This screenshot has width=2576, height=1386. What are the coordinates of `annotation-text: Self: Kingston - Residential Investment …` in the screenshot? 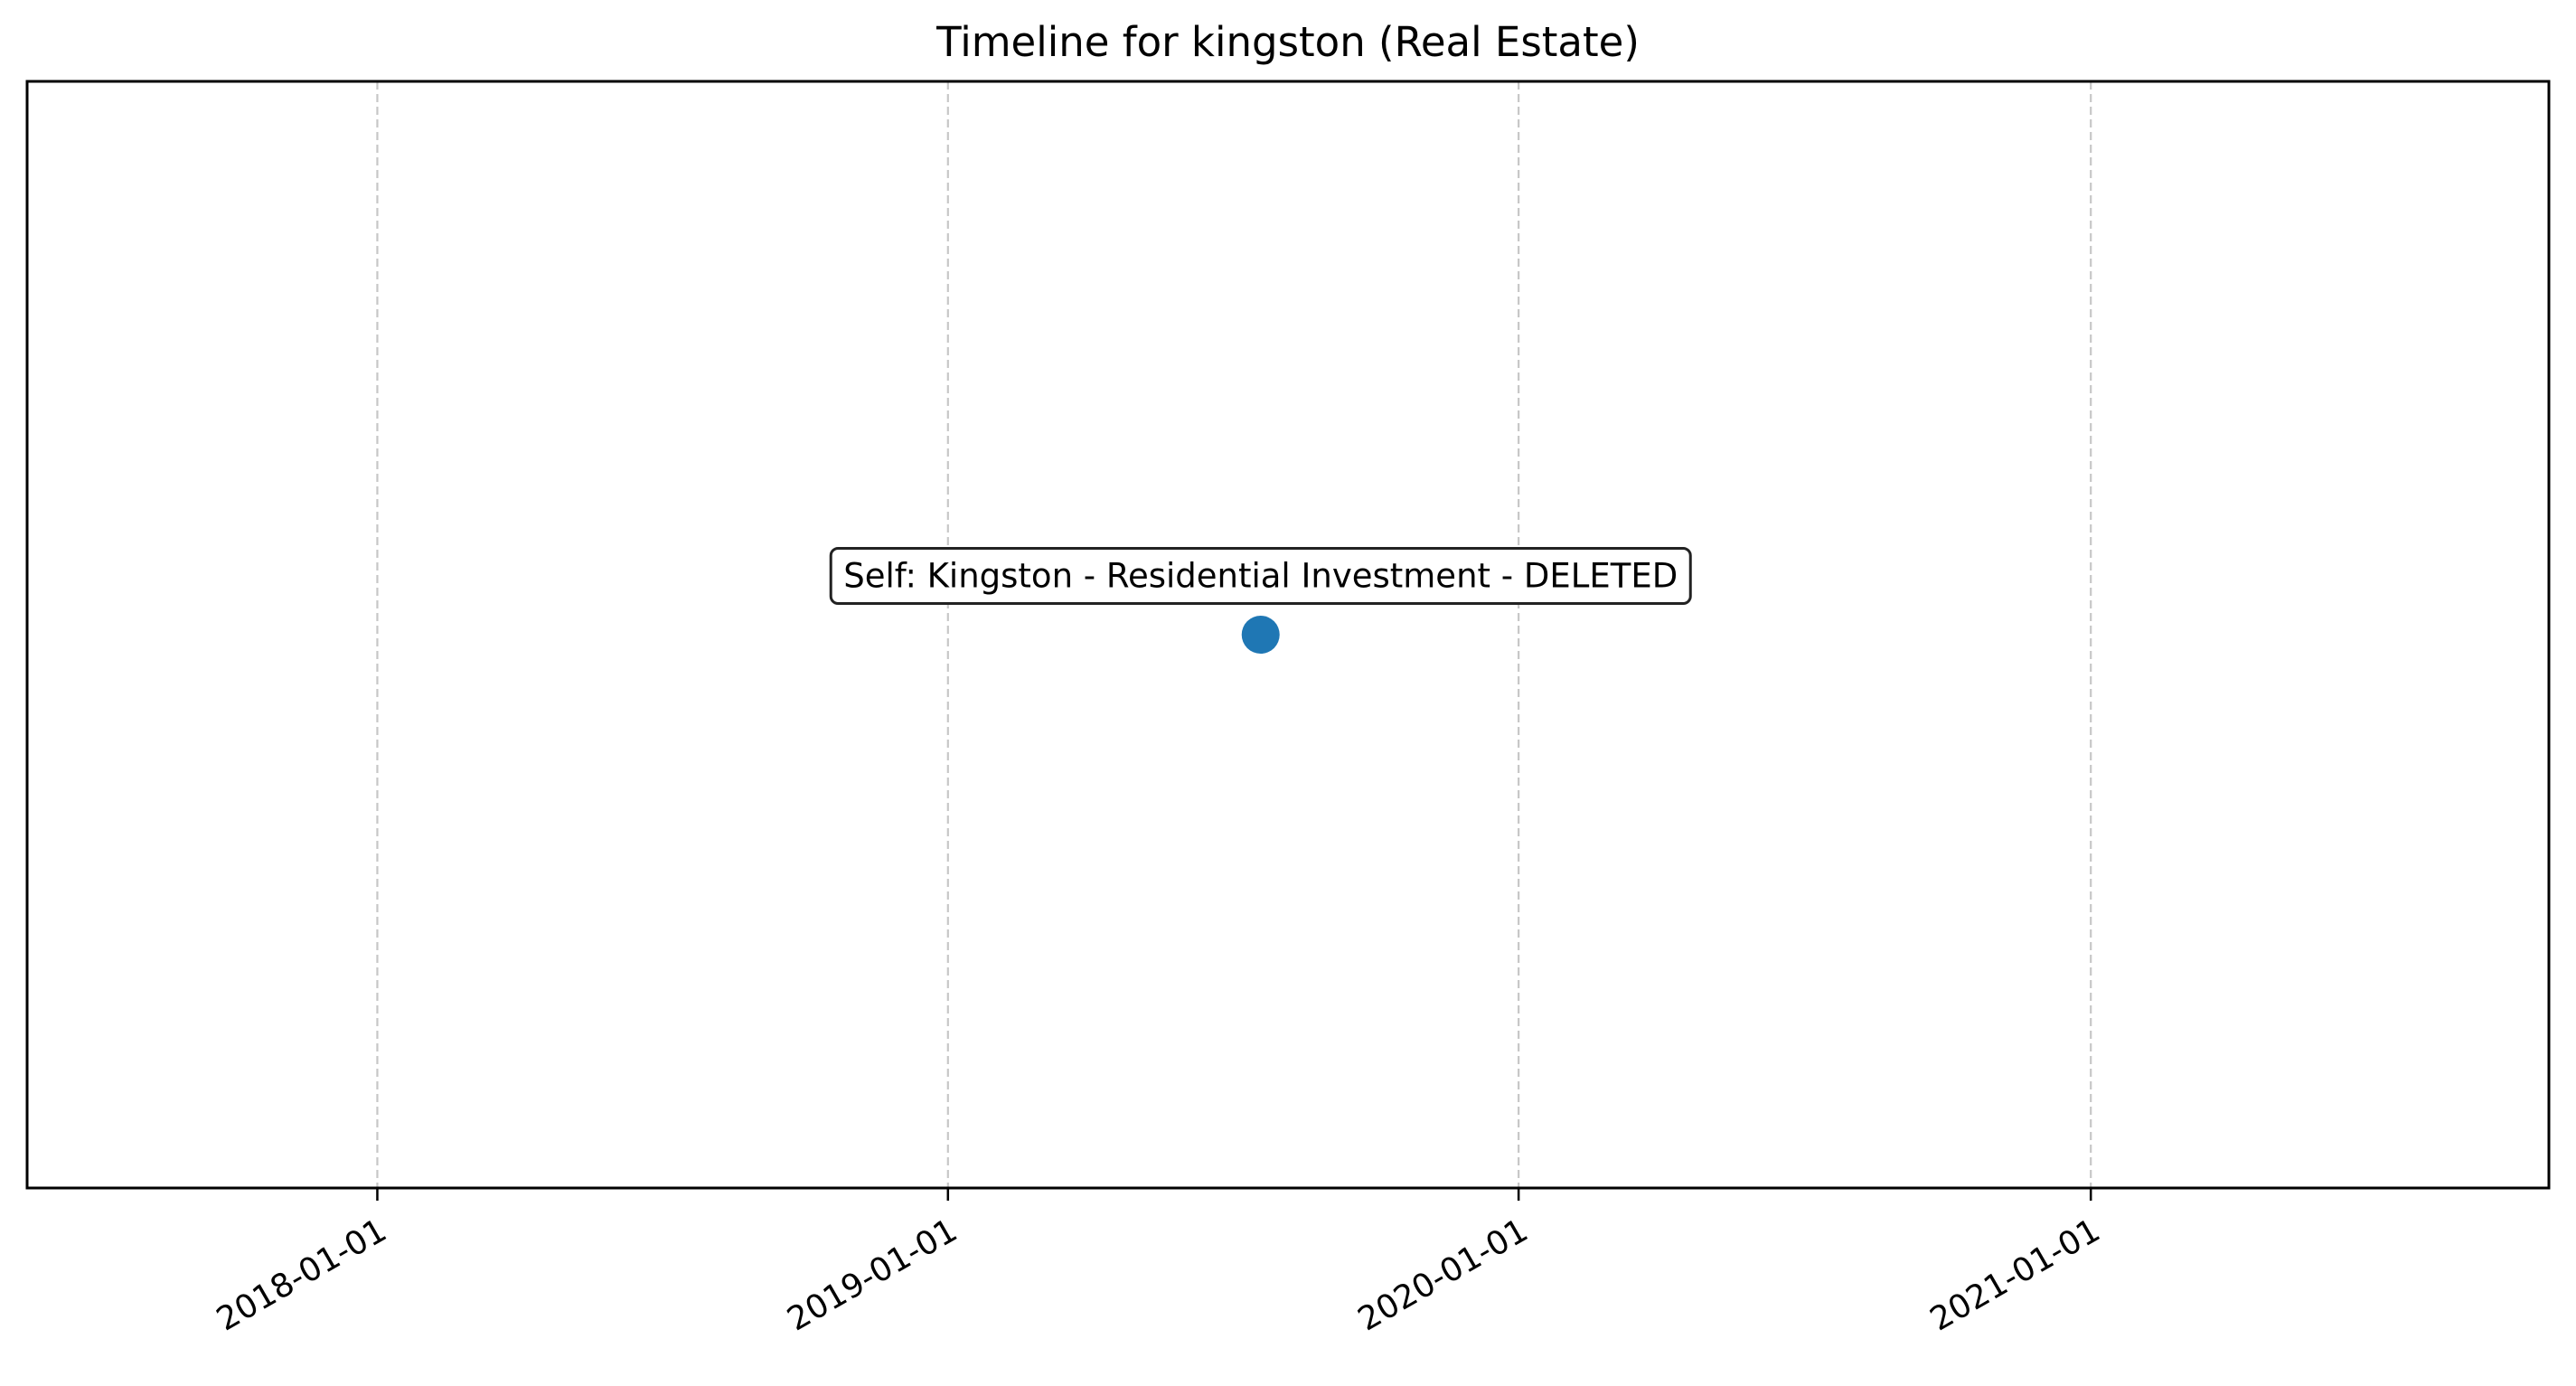 It's located at (1261, 576).